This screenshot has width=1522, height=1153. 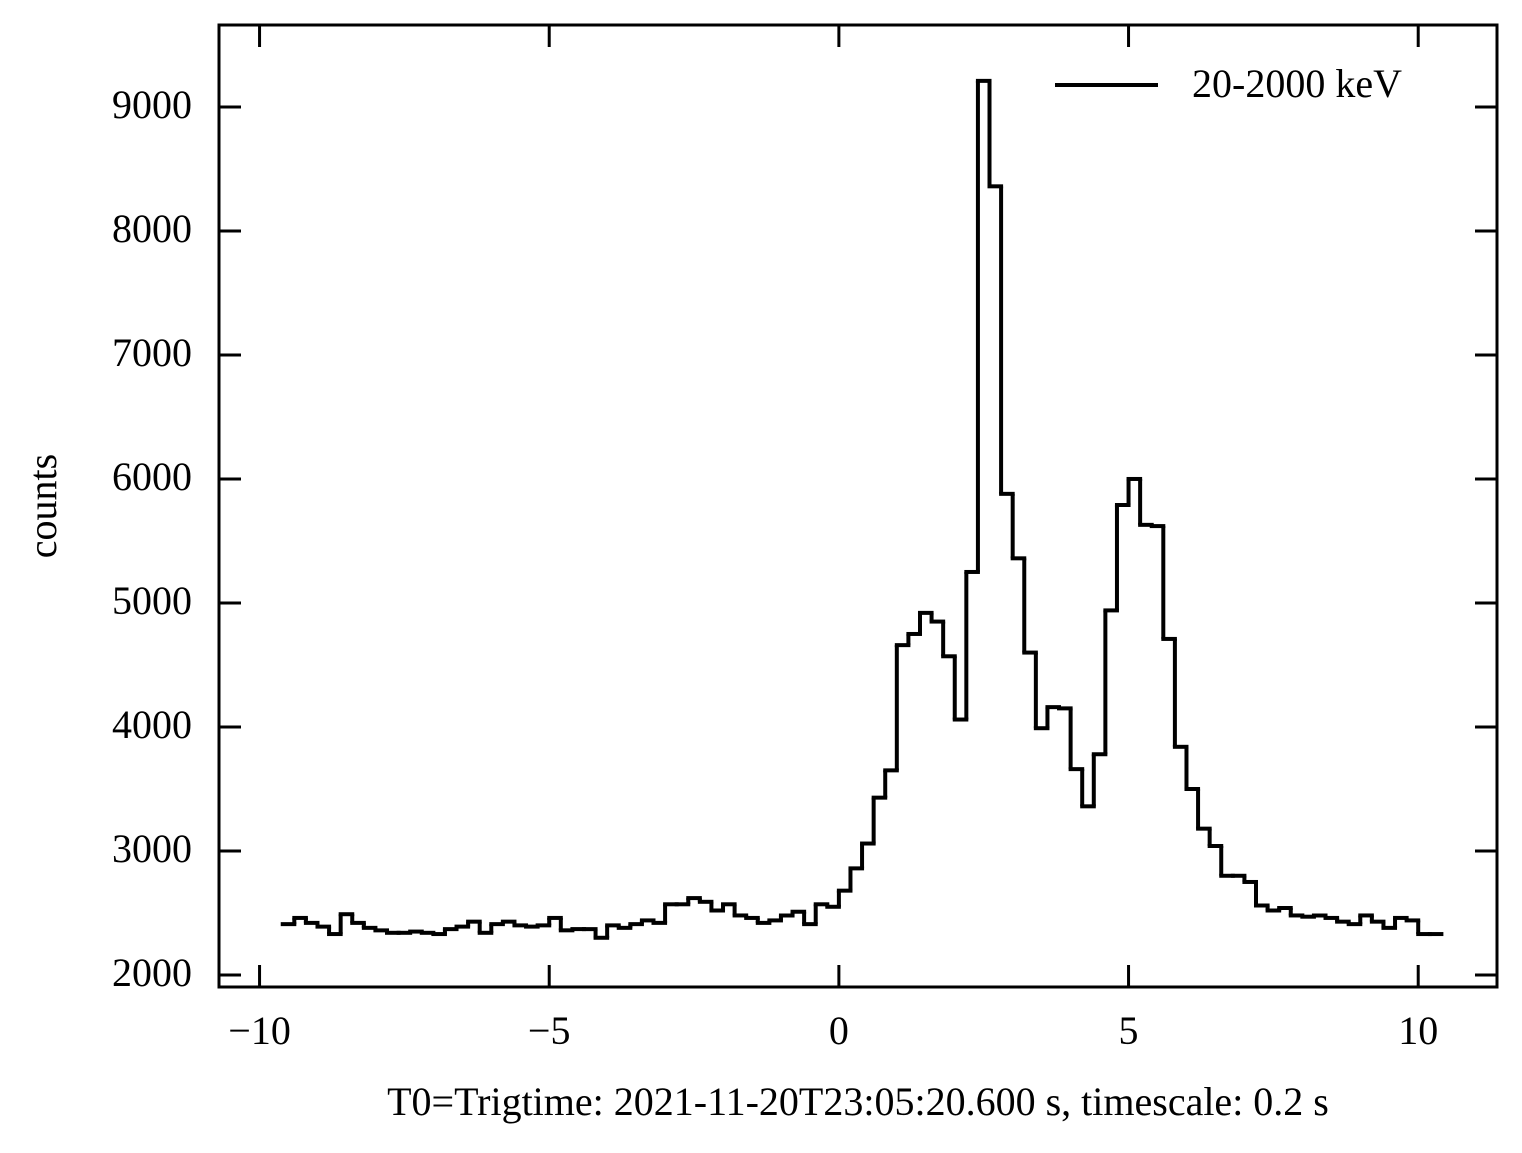 What do you see at coordinates (152, 228) in the screenshot?
I see `y-tick-label: 8000` at bounding box center [152, 228].